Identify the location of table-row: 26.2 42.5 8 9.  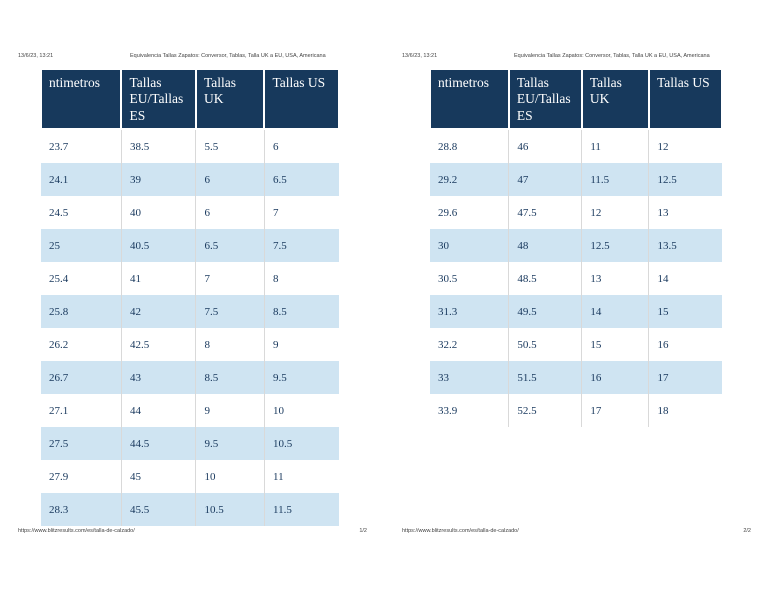
(190, 345).